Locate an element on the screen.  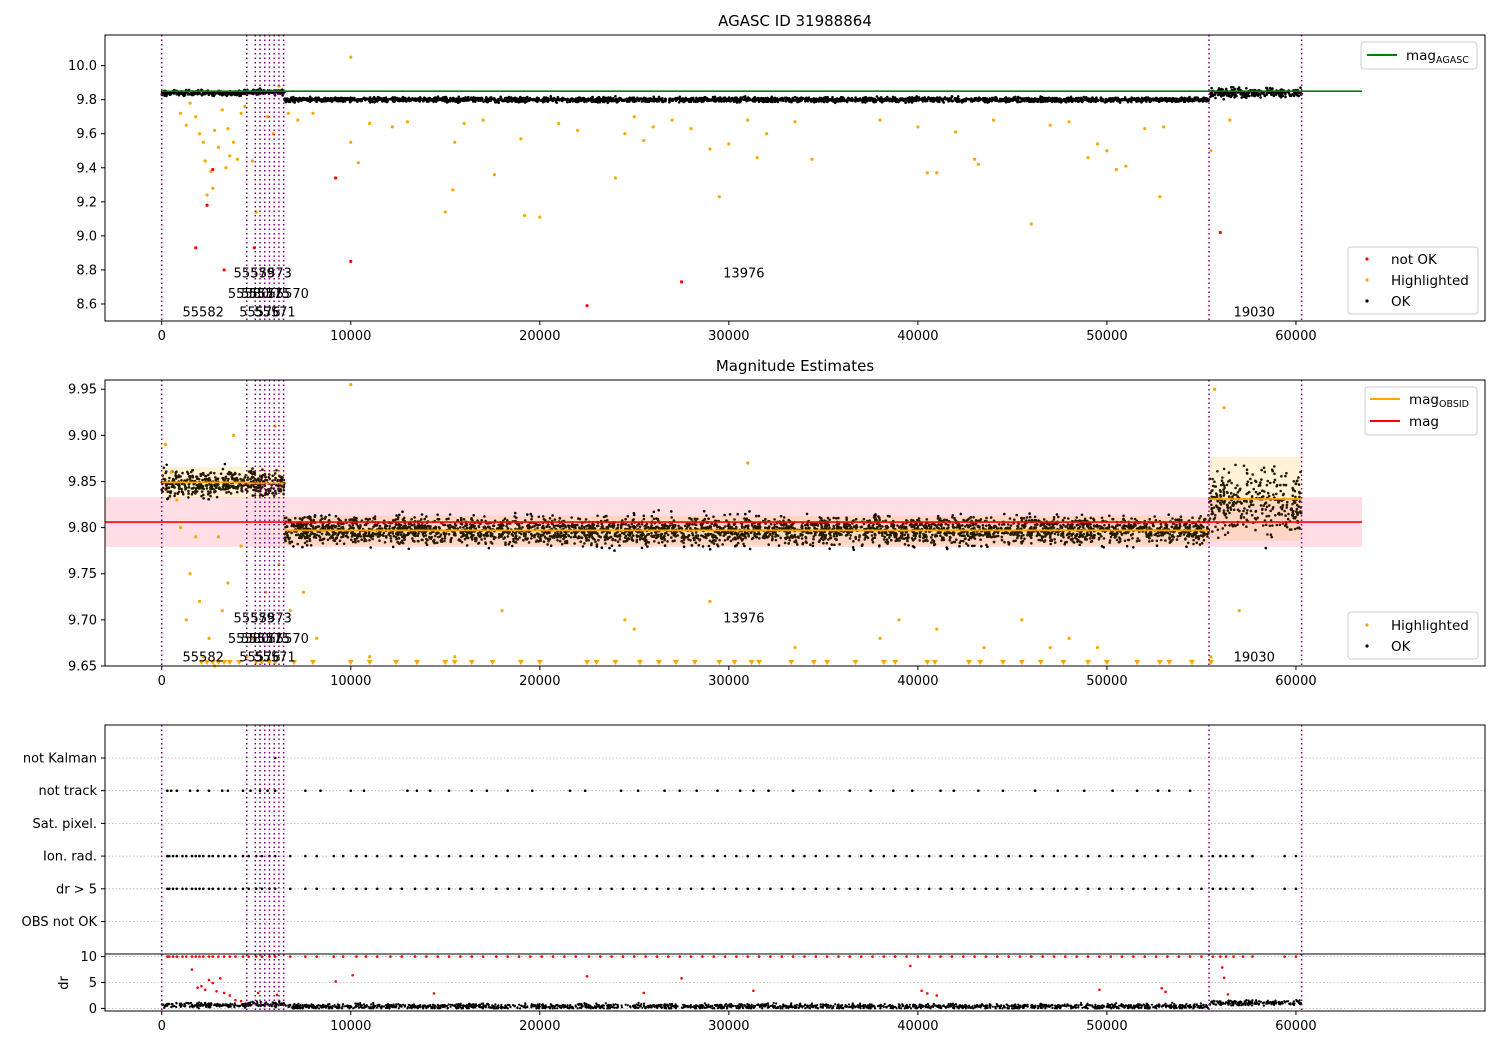
x-tick-label: 30000 is located at coordinates (728, 336).